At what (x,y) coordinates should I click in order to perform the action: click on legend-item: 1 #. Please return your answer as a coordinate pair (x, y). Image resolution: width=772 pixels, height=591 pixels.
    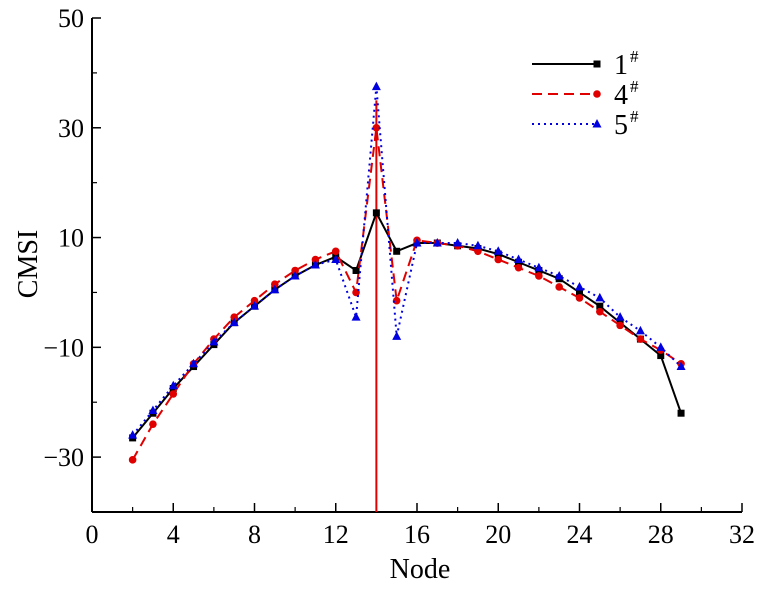
    Looking at the image, I should click on (585, 64).